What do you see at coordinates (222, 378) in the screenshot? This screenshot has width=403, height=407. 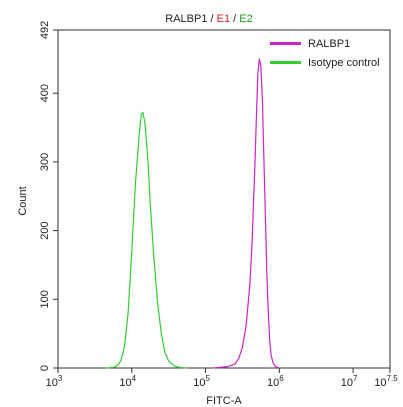 I see `x-axis: 10³ 10⁴ 10⁵ 10⁶ 10⁷ 107.5` at bounding box center [222, 378].